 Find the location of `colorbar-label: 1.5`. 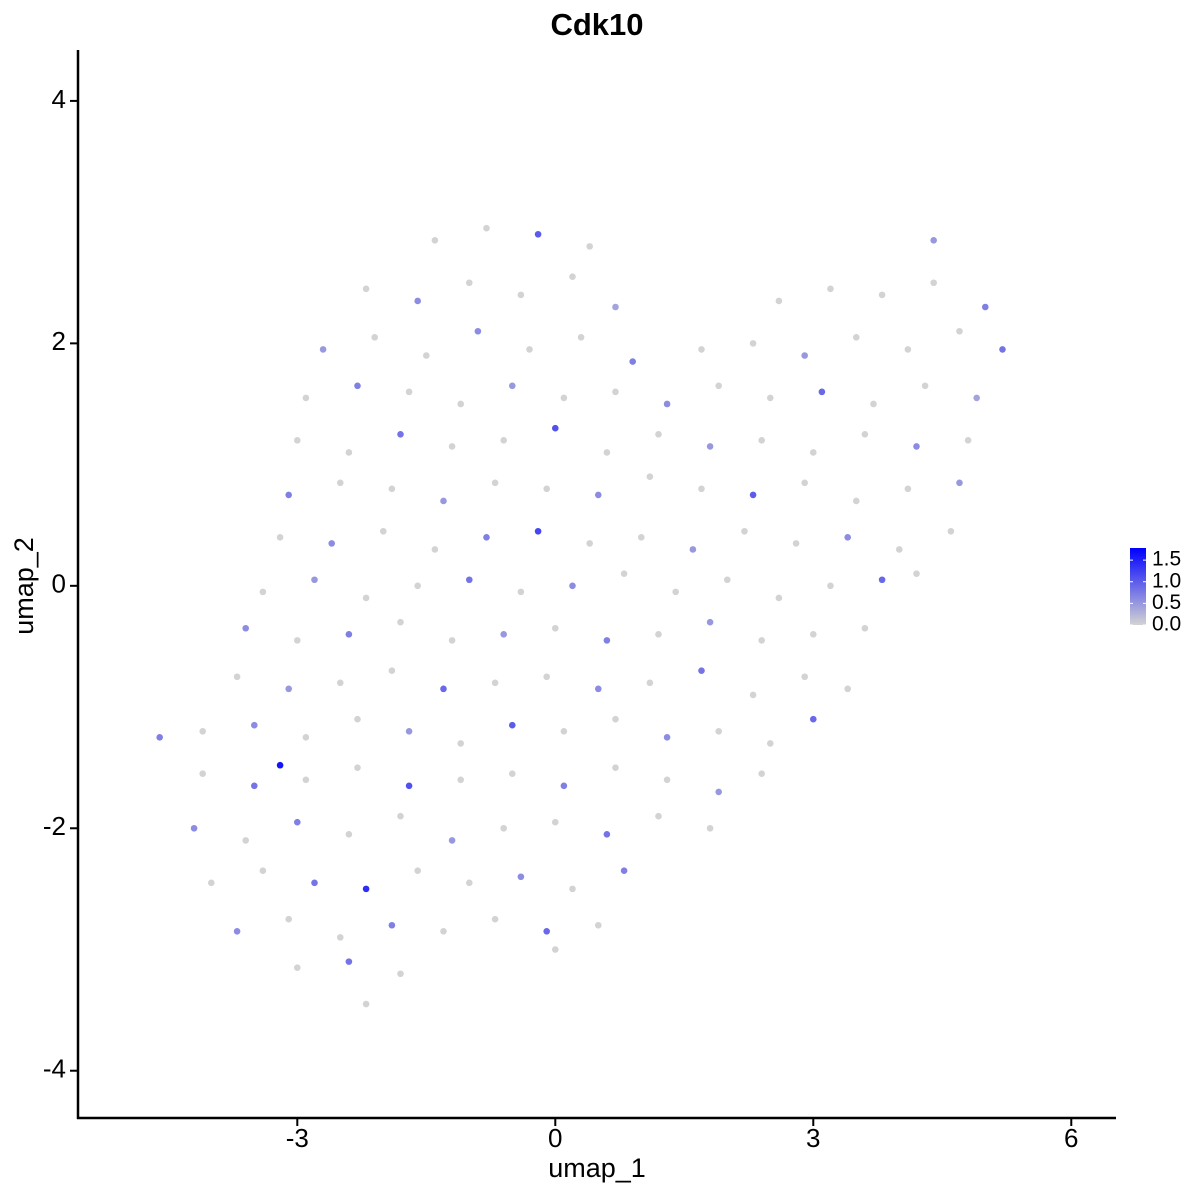

colorbar-label: 1.5 is located at coordinates (1166, 559).